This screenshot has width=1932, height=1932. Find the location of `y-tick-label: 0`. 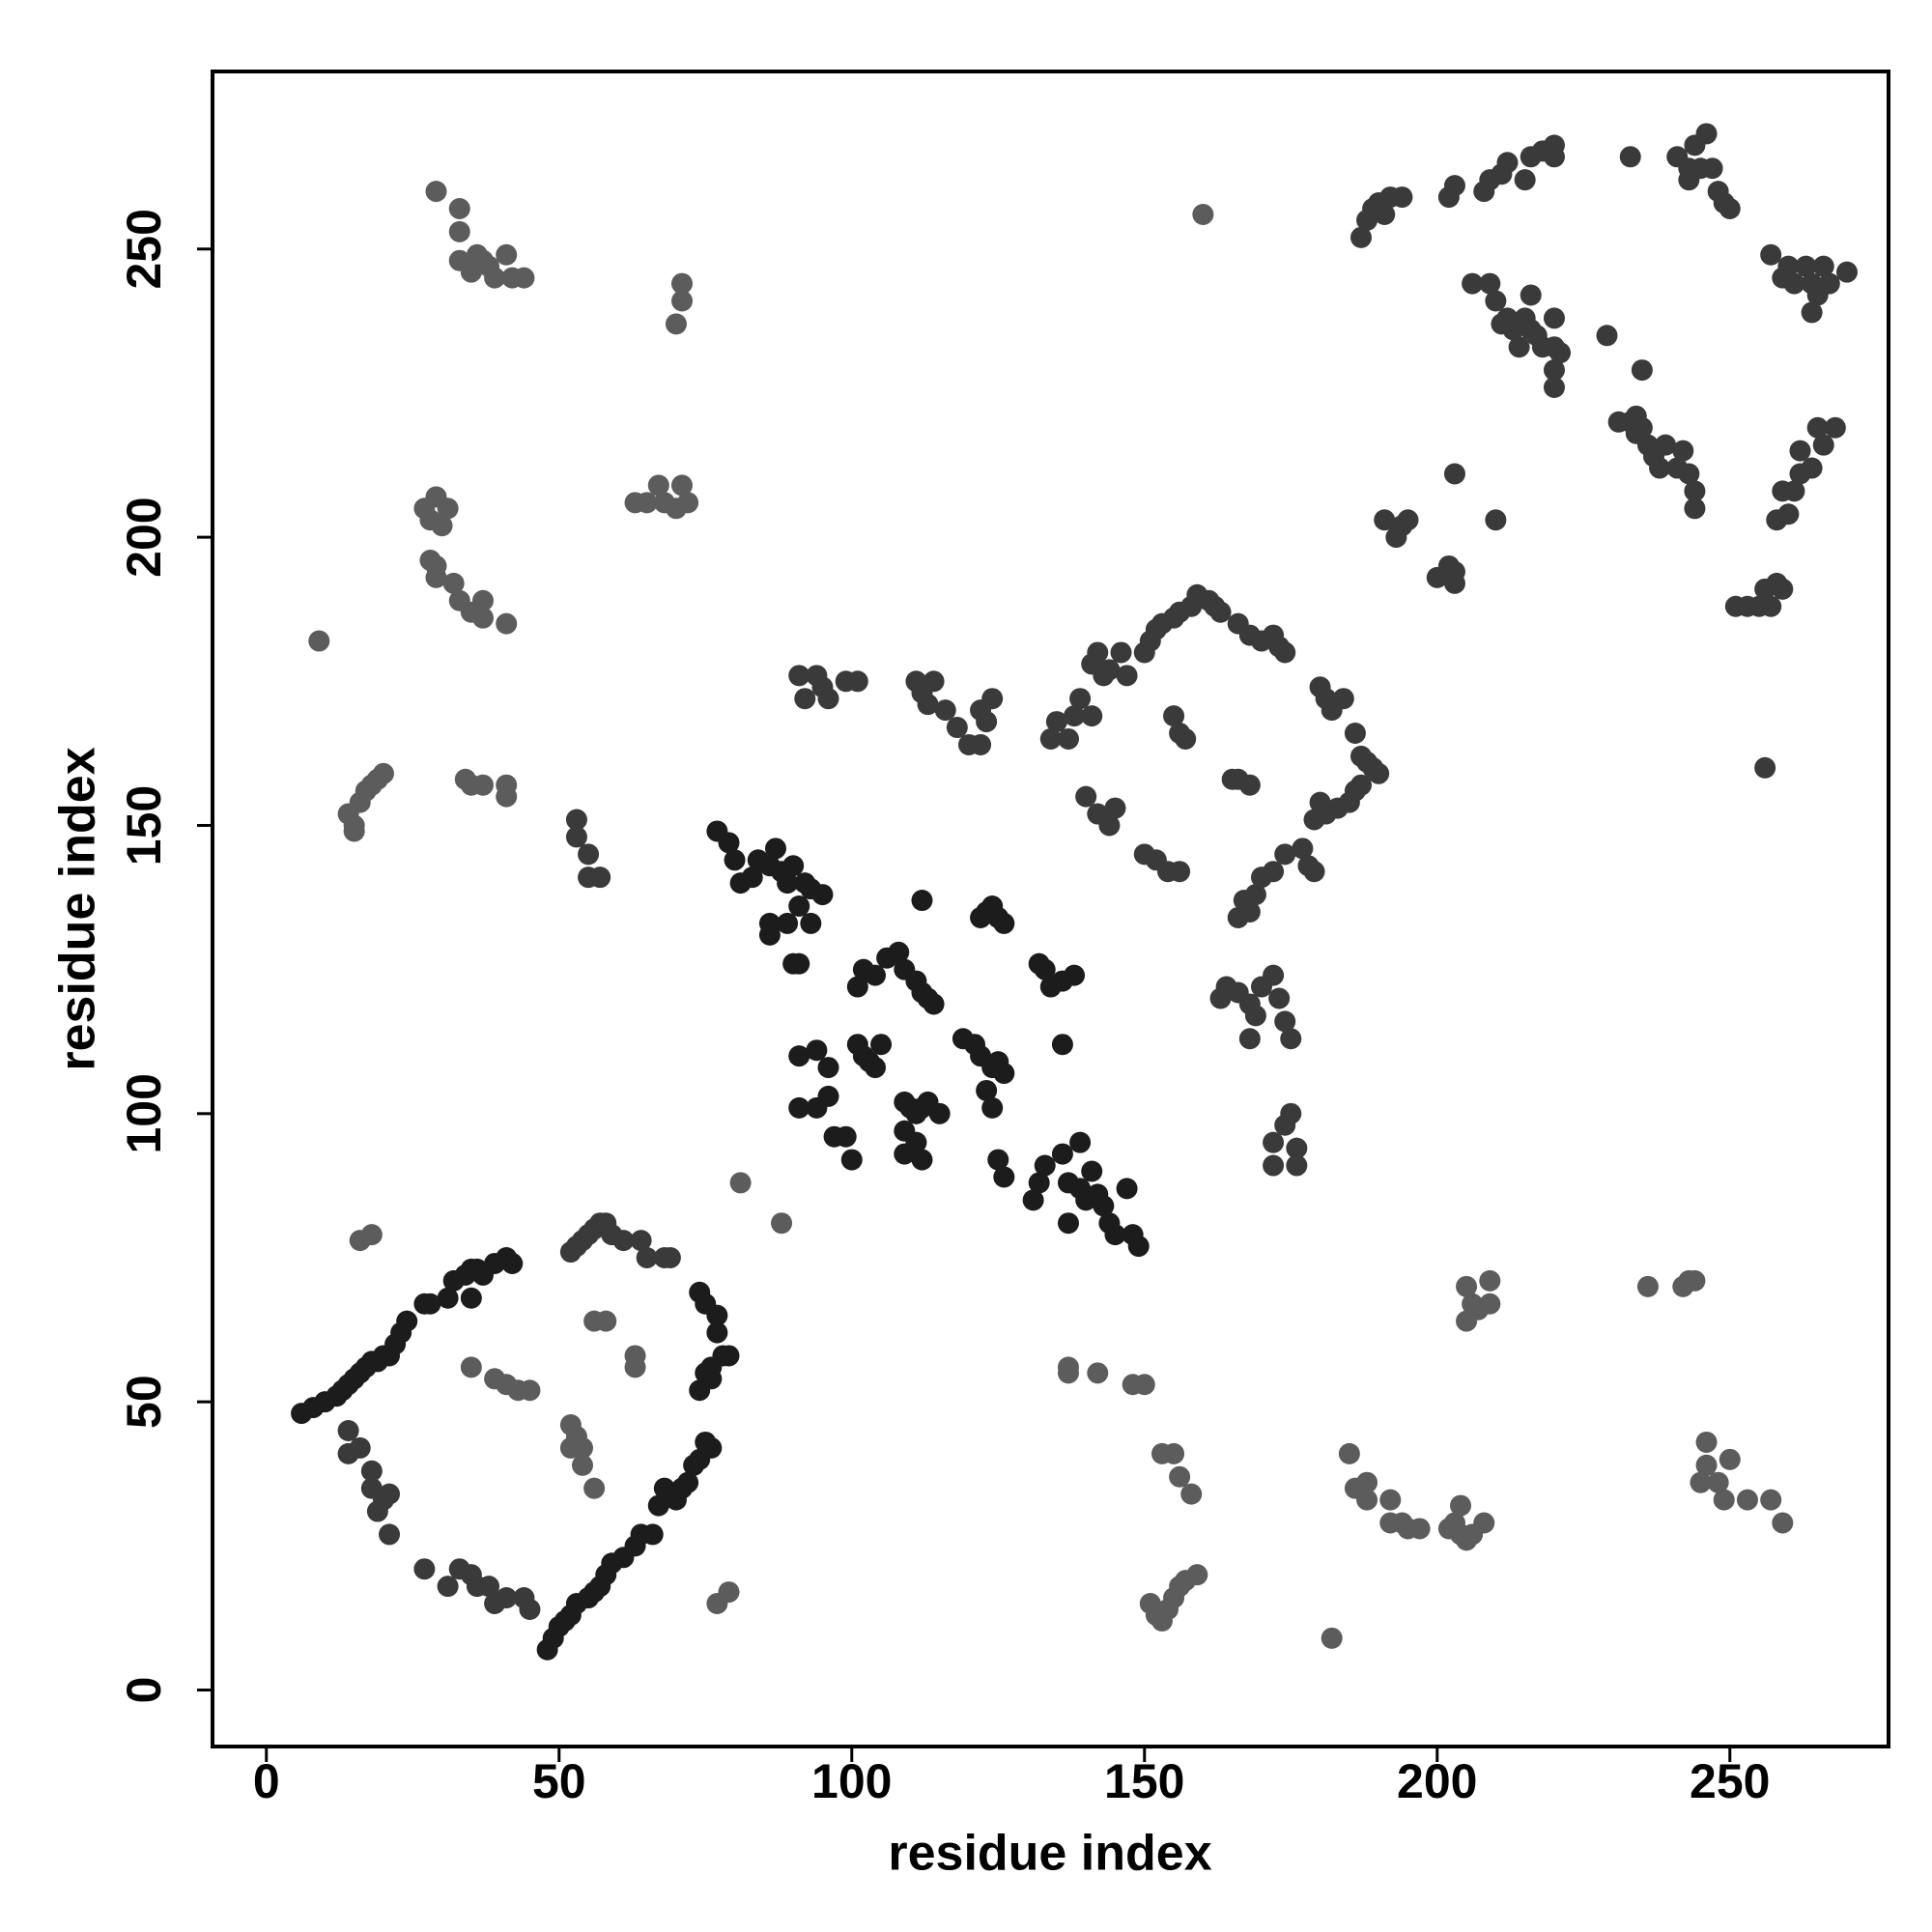

y-tick-label: 0 is located at coordinates (144, 1690).